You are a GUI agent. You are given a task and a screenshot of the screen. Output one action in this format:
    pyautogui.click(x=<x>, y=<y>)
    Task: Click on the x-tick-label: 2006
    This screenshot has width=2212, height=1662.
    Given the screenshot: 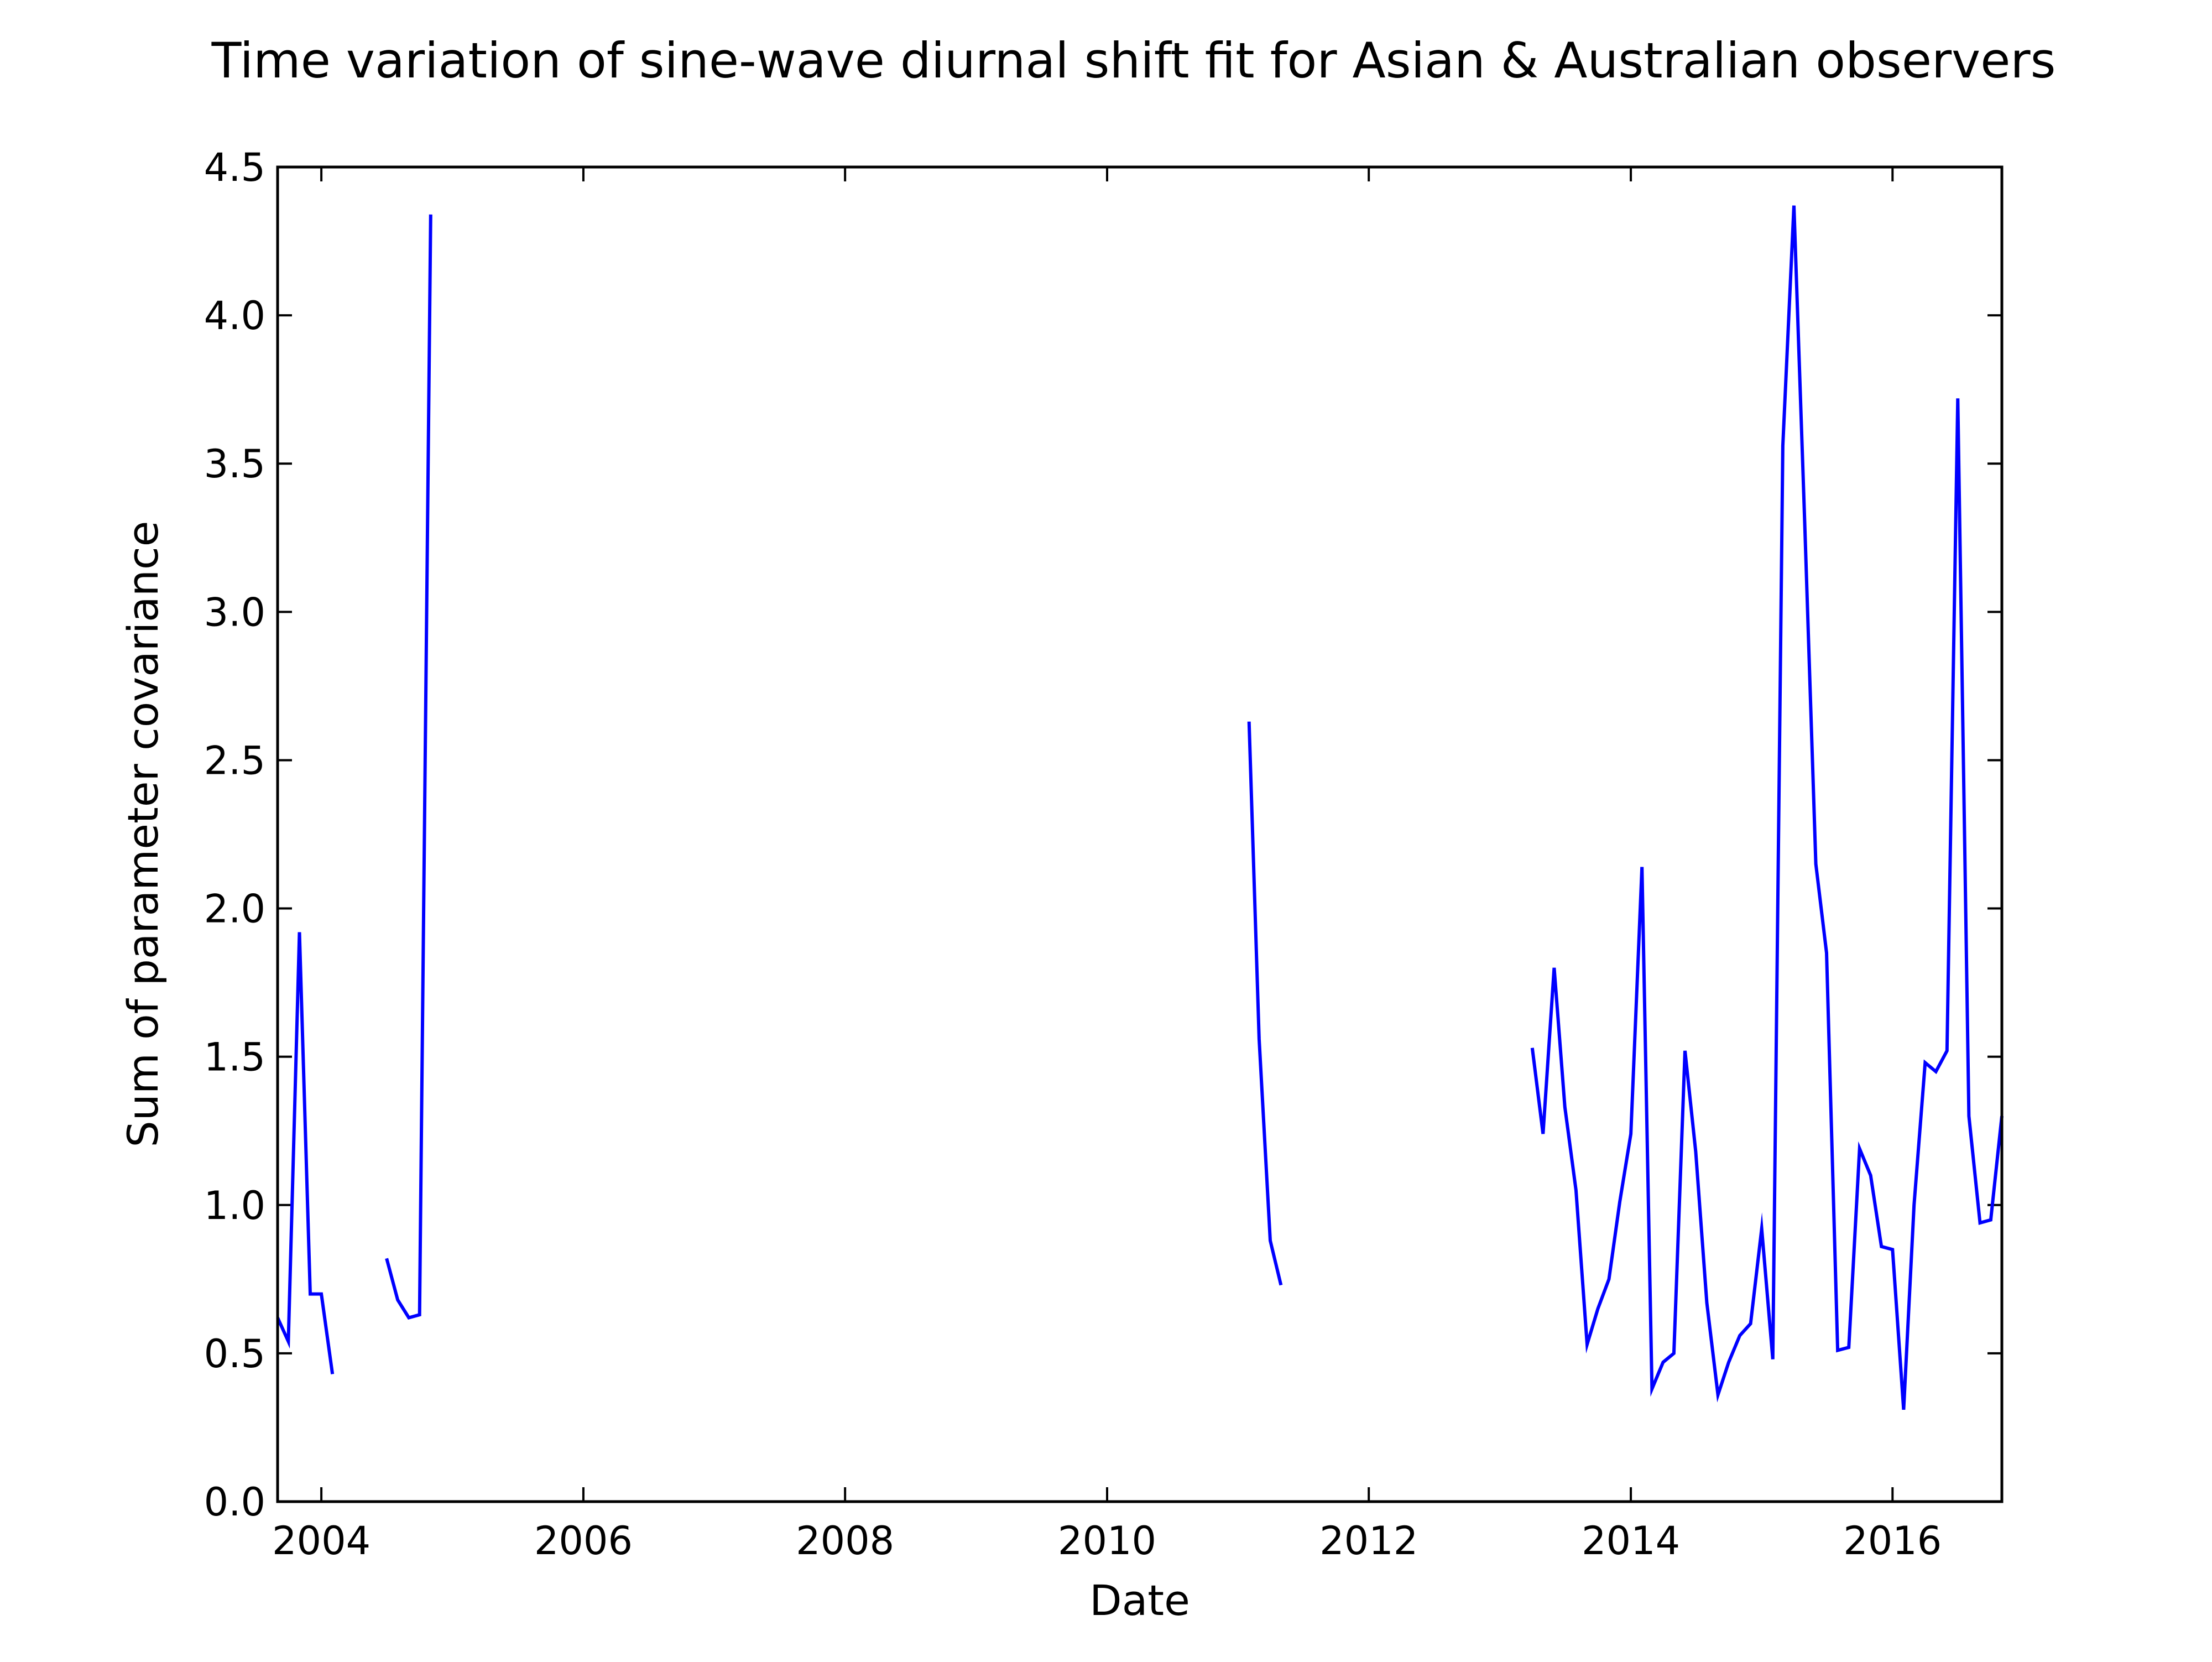 What is the action you would take?
    pyautogui.click(x=583, y=1541)
    